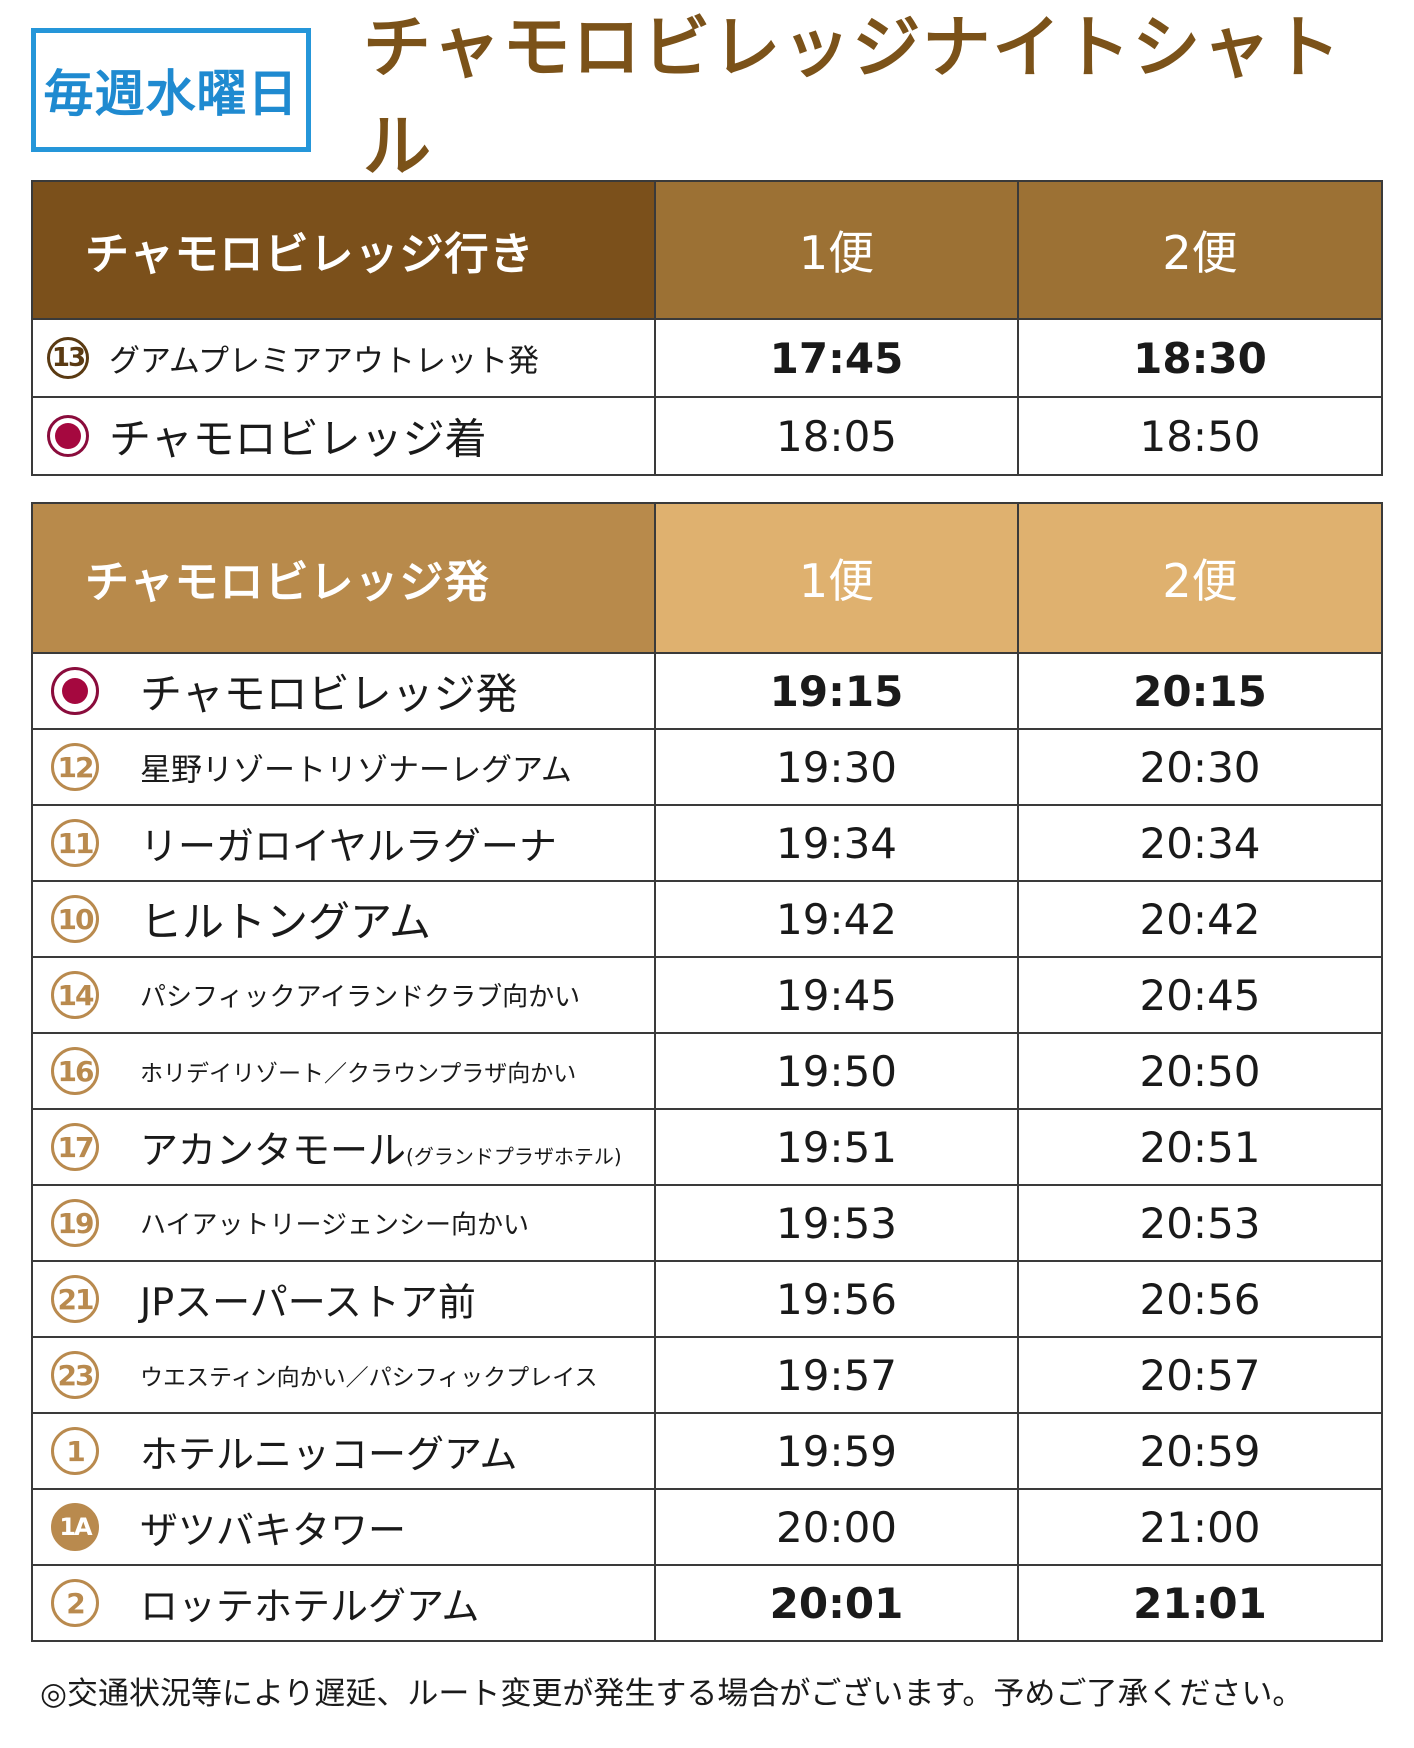 Image resolution: width=1414 pixels, height=1748 pixels. Describe the element at coordinates (75, 1071) in the screenshot. I see `stop-number-16-icon: 16` at that location.